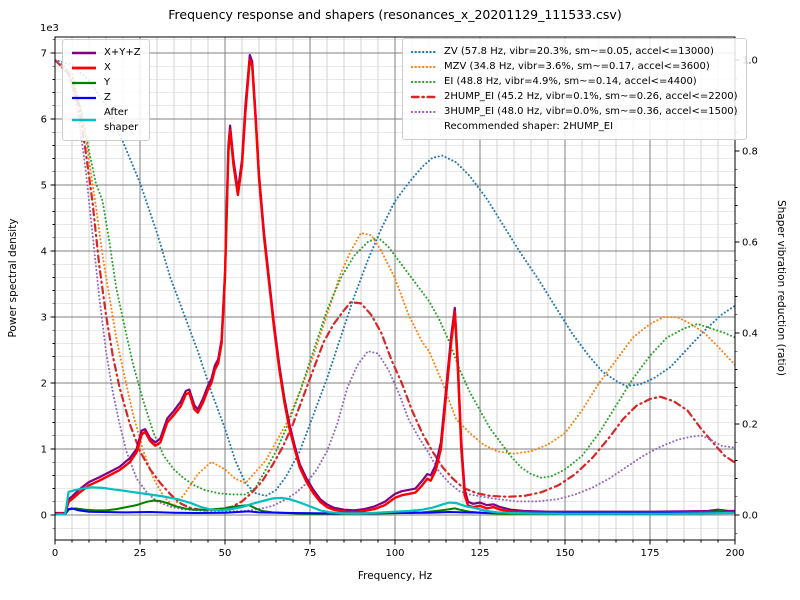  I want to click on curve-psd-after-shaper, so click(395, 501).